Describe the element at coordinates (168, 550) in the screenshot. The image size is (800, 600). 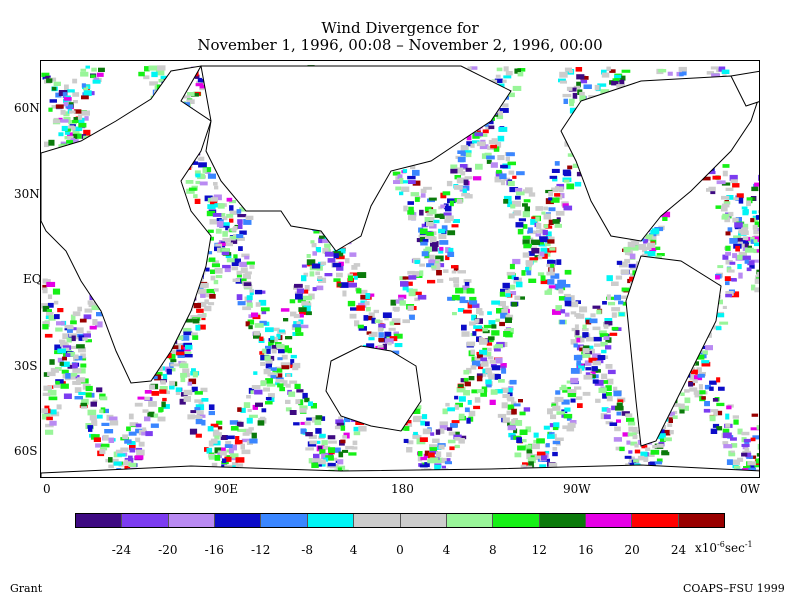
I see `color-scale-tick-label: -20` at that location.